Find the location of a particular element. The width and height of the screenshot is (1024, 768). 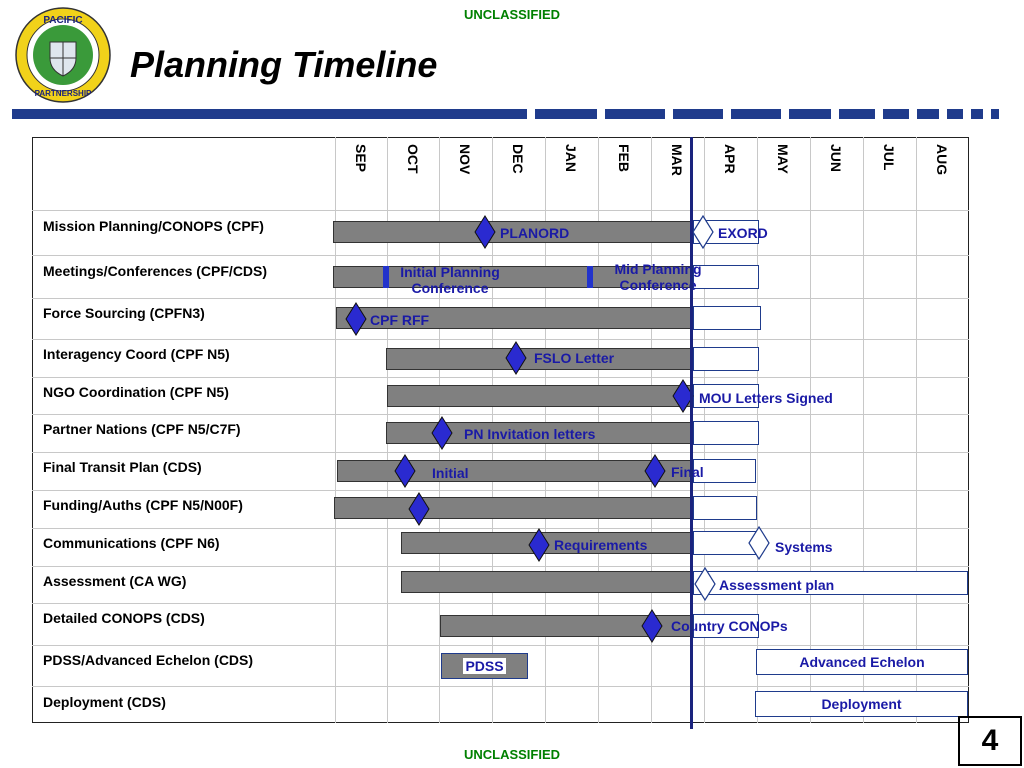

pacific-partnership-logo: PACIFIC PARTNERSHIP is located at coordinates (63, 55).